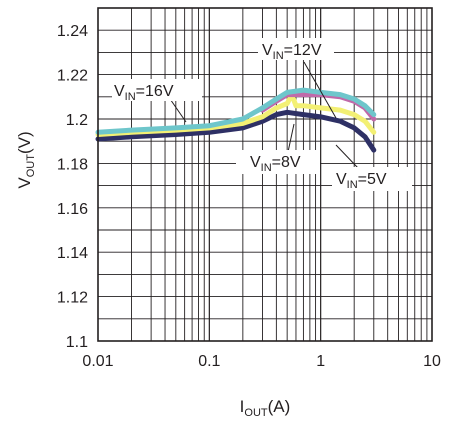 The image size is (454, 423). Describe the element at coordinates (261, 361) in the screenshot. I see `x-tick-labels: 0.01 0.1 1 10` at that location.